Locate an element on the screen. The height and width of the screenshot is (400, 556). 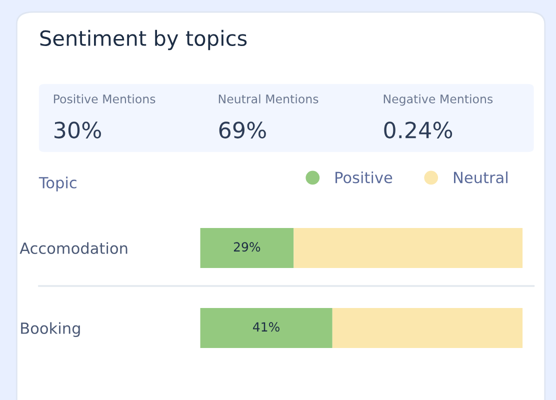
text: Negative Mentions is located at coordinates (438, 100).